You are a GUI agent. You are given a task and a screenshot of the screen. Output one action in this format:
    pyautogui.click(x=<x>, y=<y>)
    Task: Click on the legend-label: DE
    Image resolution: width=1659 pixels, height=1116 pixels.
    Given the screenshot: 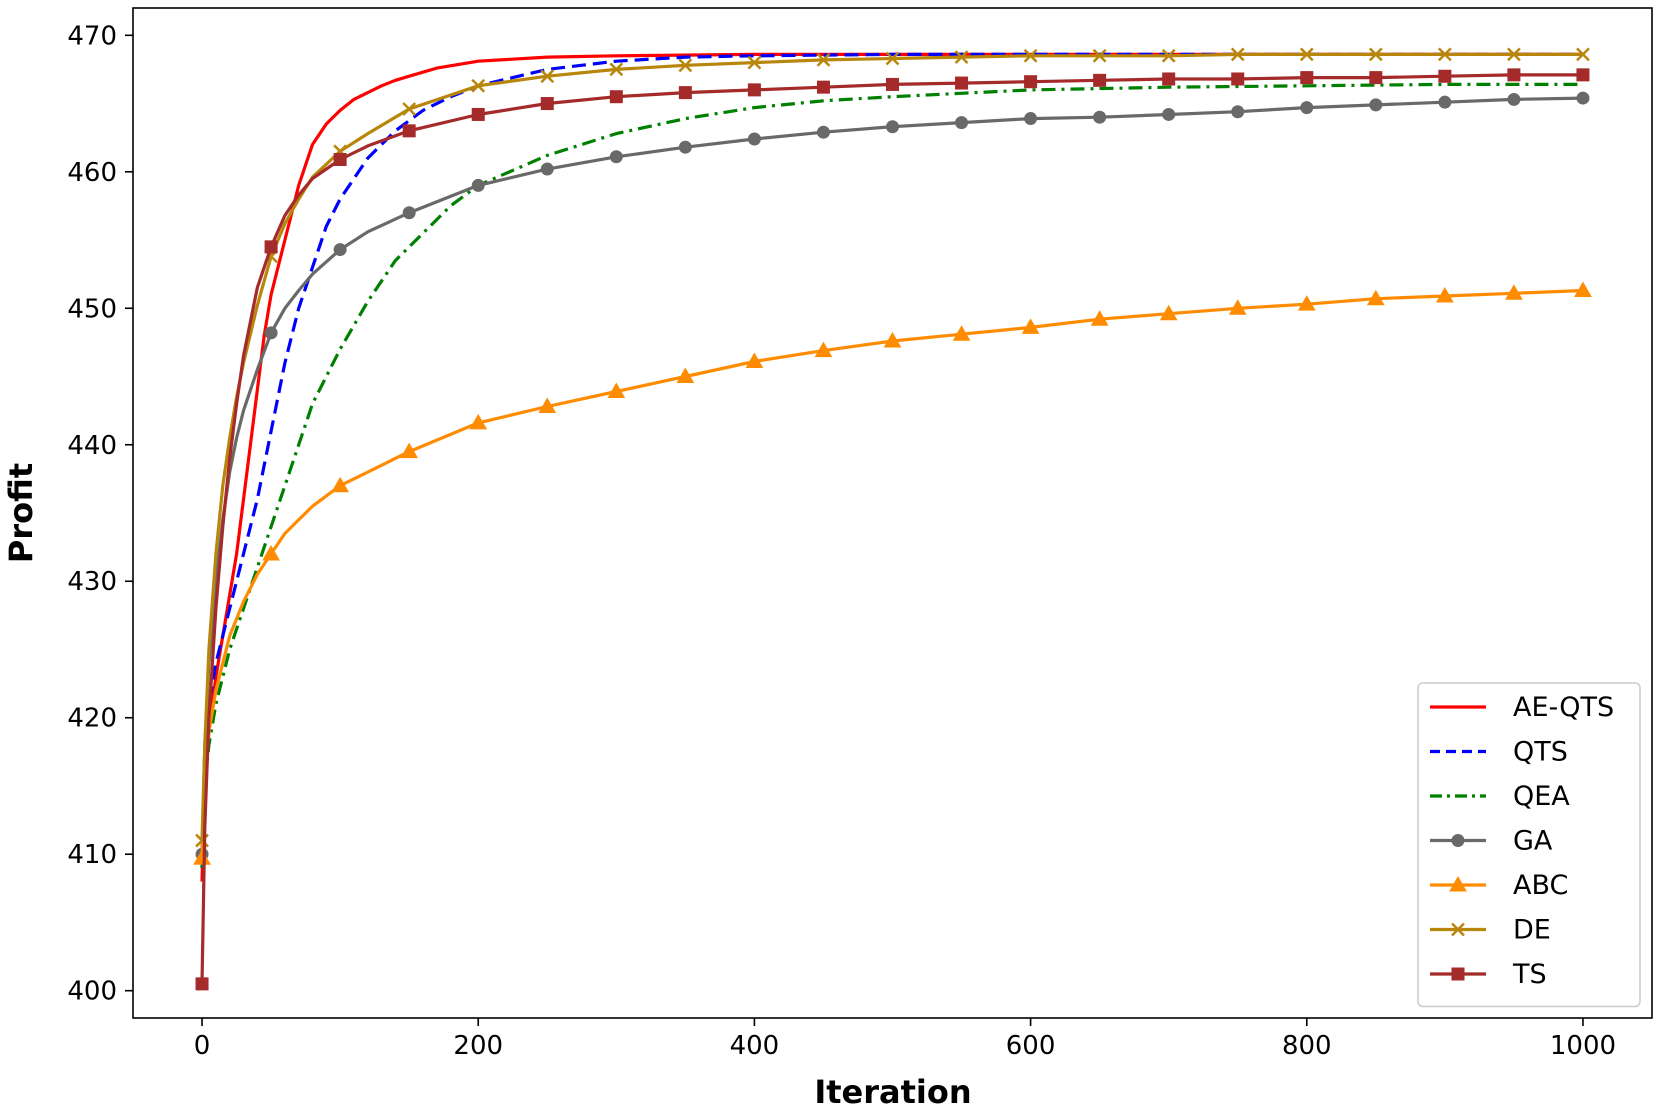 What is the action you would take?
    pyautogui.click(x=1532, y=930)
    